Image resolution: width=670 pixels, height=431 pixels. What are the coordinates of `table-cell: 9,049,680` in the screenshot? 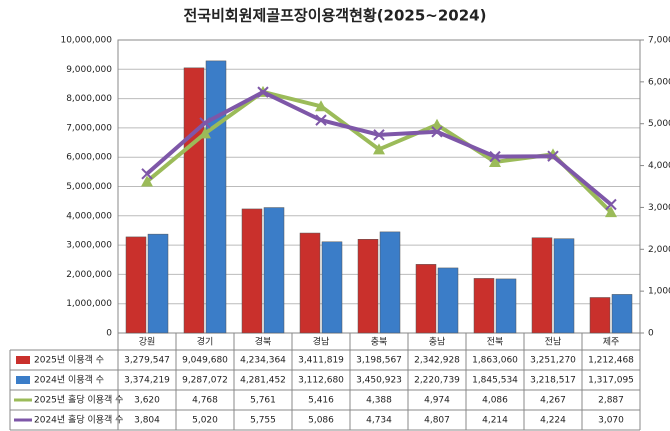 It's located at (205, 361).